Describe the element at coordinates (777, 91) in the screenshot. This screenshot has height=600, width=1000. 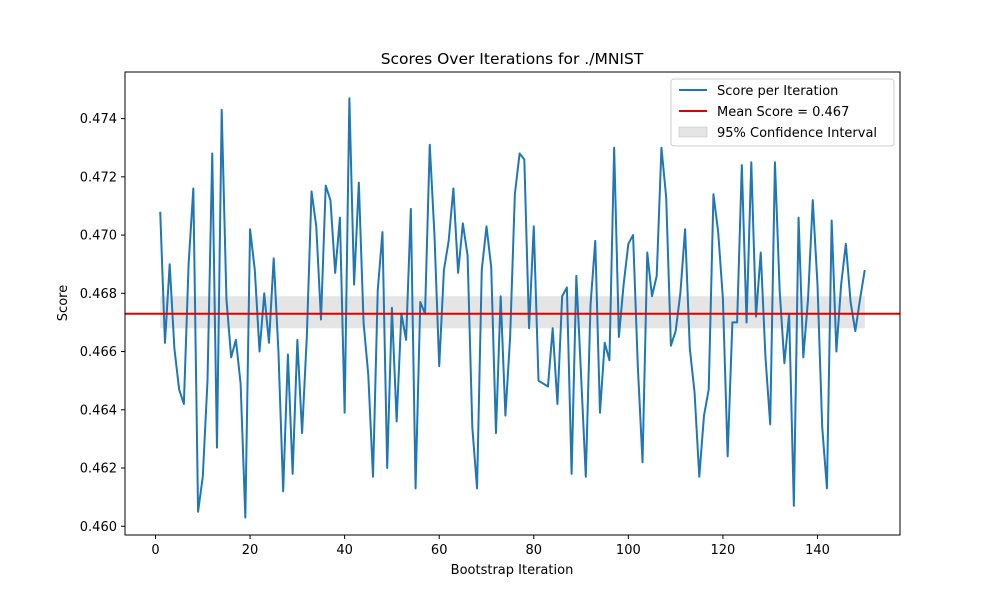
I see `legend-line-label: Score per Iteration` at that location.